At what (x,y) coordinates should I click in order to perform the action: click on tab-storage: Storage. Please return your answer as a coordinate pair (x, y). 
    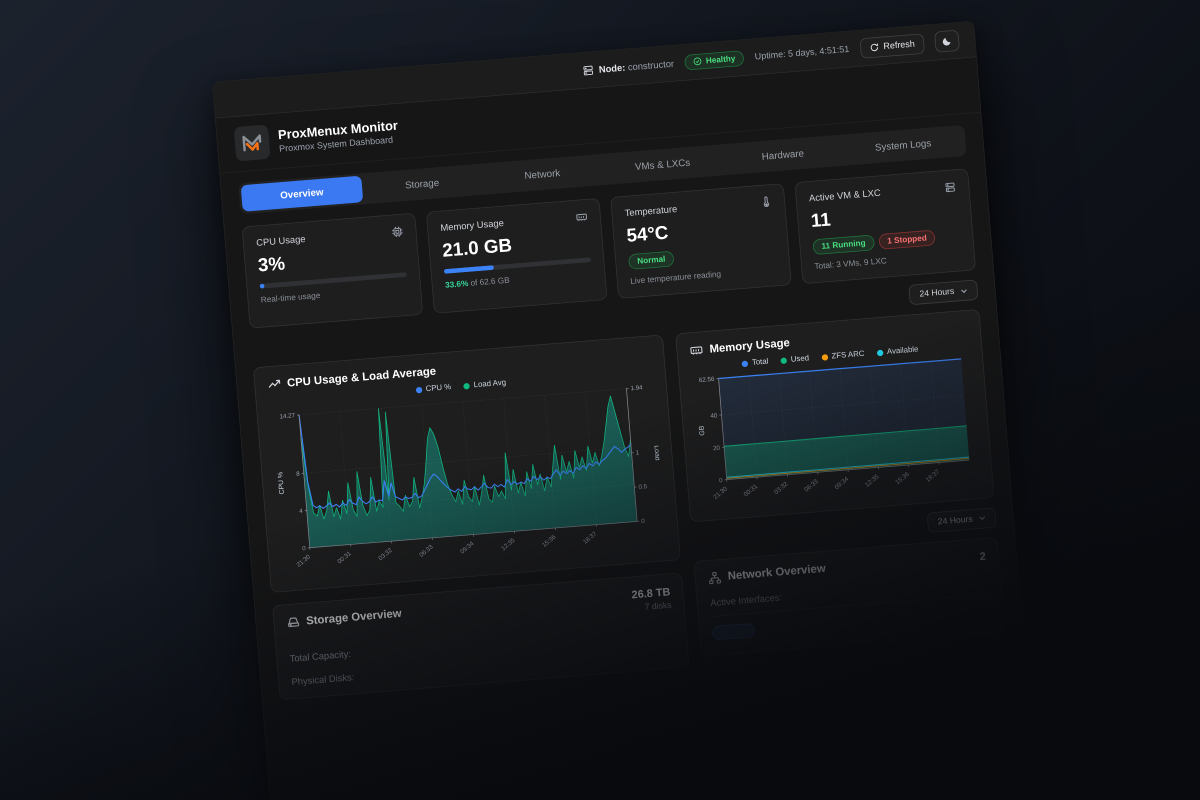
    Looking at the image, I should click on (422, 184).